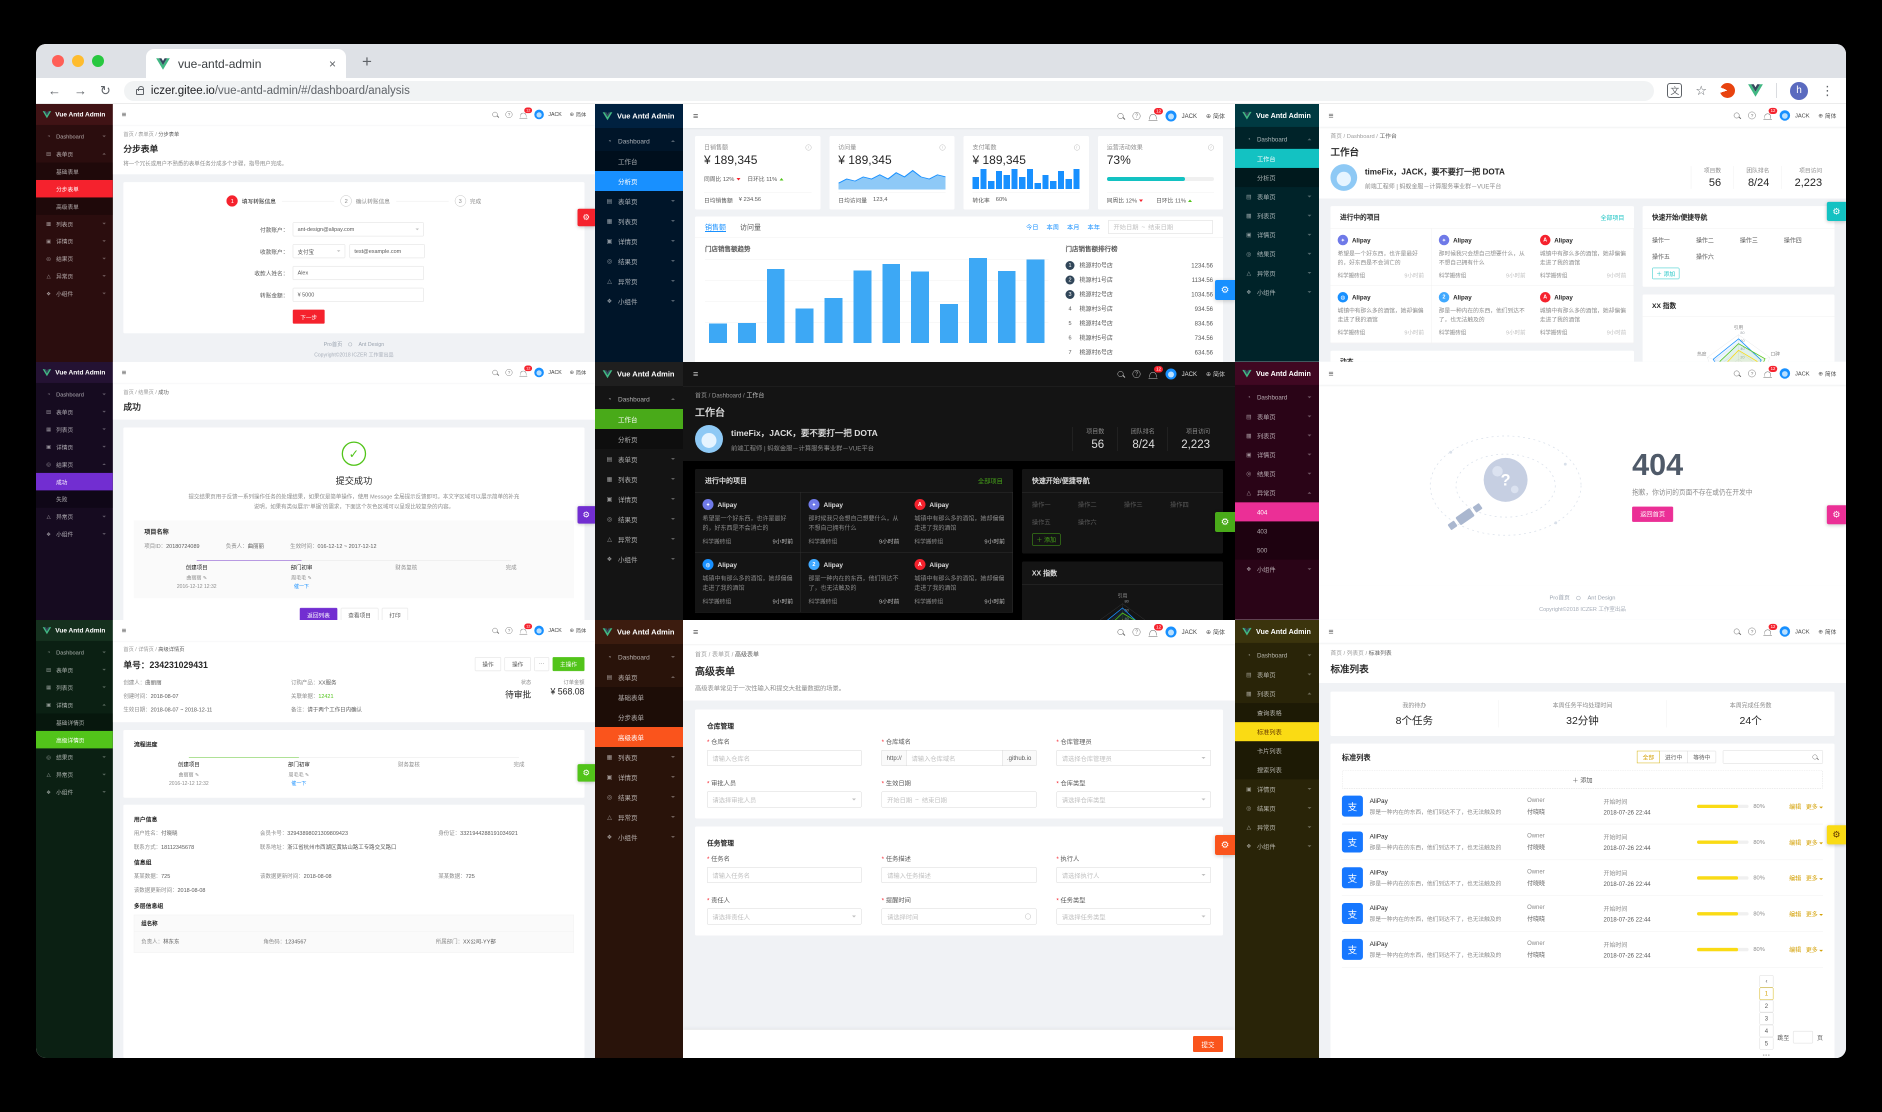  I want to click on back-home-button: 返回首页, so click(1653, 514).